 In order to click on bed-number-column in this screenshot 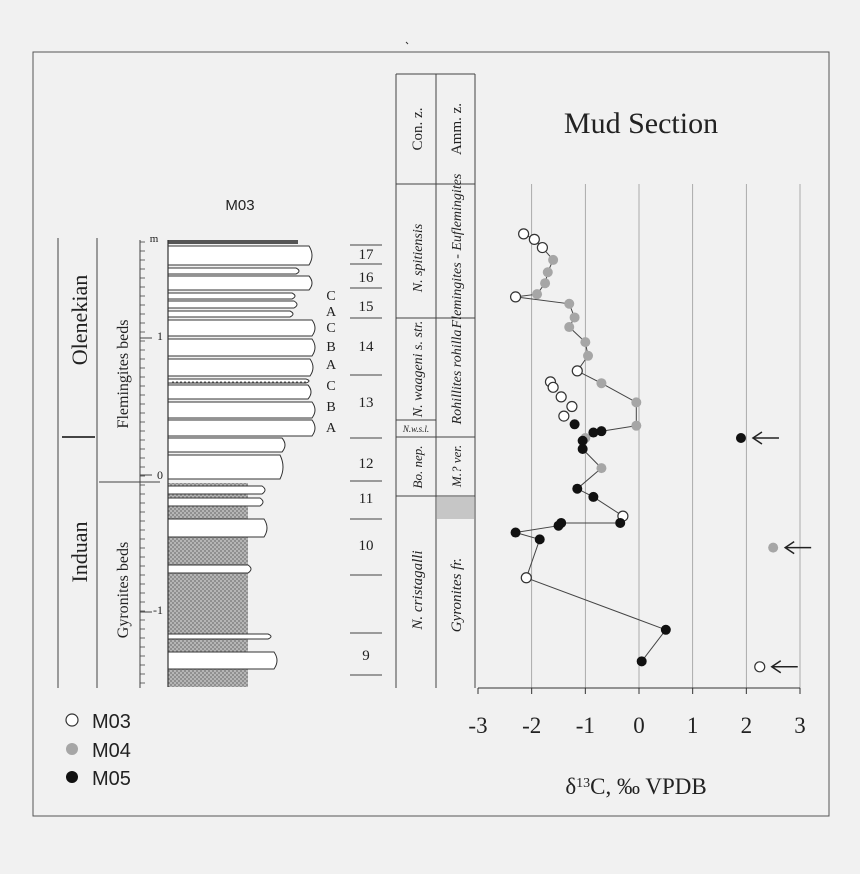, I will do `click(366, 460)`.